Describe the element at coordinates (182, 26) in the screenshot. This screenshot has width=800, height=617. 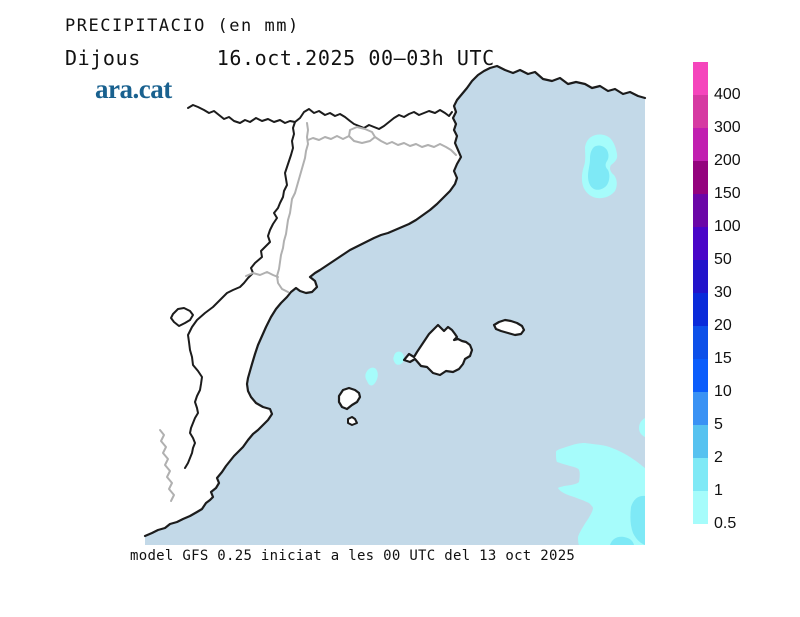
I see `page-title: PRECIPITACIO (en mm)` at that location.